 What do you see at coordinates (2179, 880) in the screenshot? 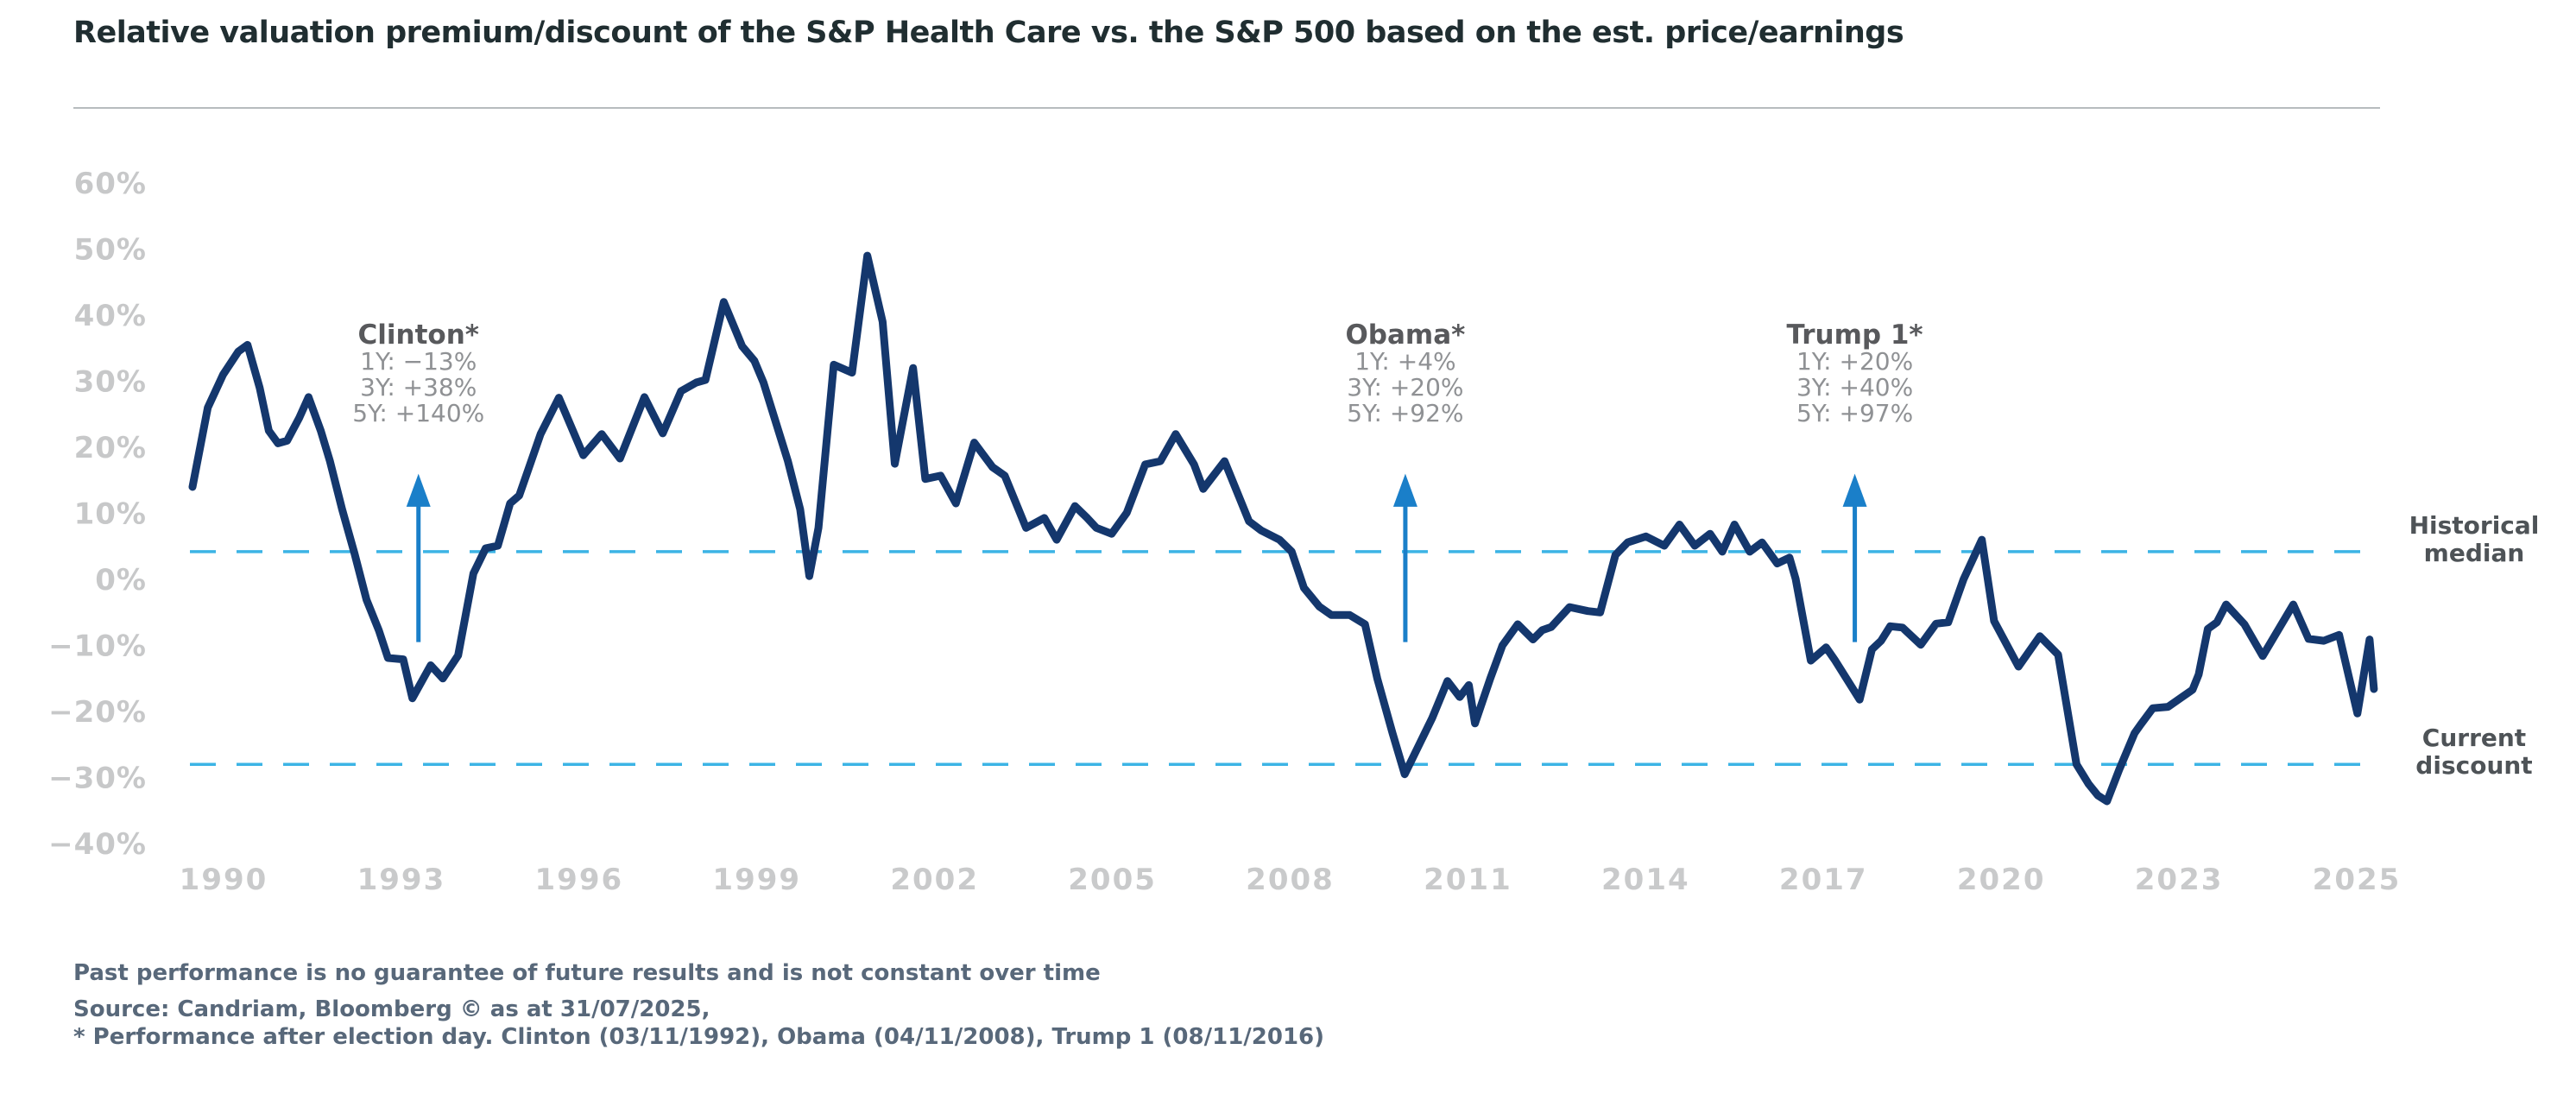
I see `x-tick-label: 2023` at bounding box center [2179, 880].